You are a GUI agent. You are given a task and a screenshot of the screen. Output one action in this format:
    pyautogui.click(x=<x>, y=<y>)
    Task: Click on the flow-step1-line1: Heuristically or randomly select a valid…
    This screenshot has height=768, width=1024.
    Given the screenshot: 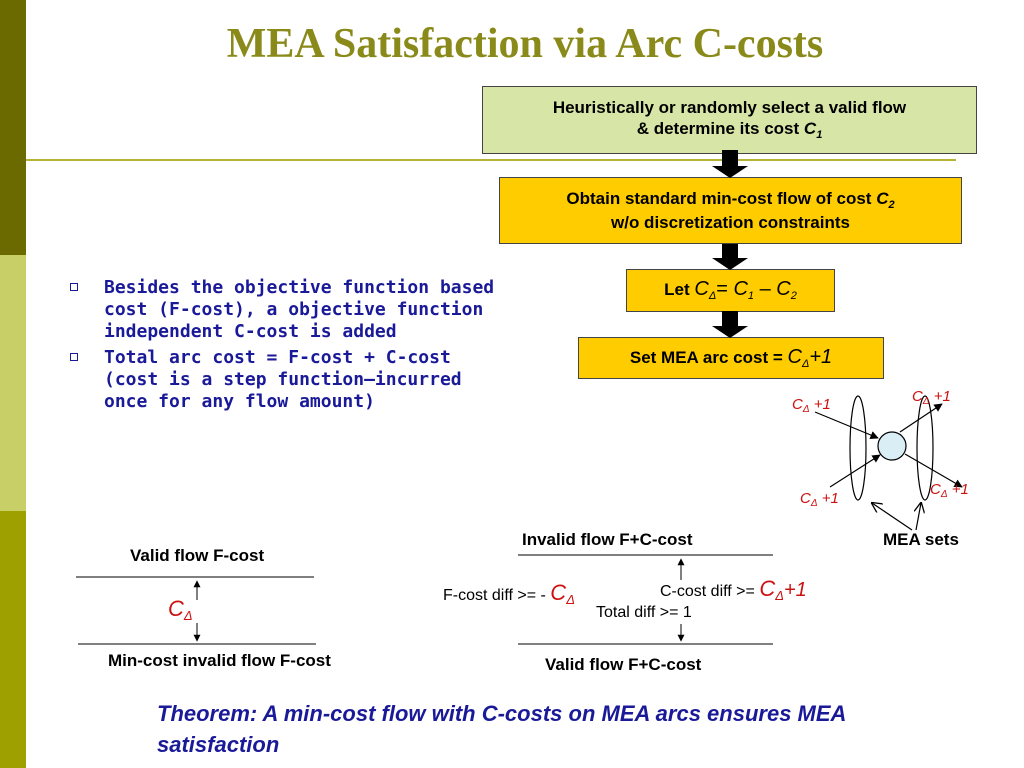 What is the action you would take?
    pyautogui.click(x=729, y=107)
    